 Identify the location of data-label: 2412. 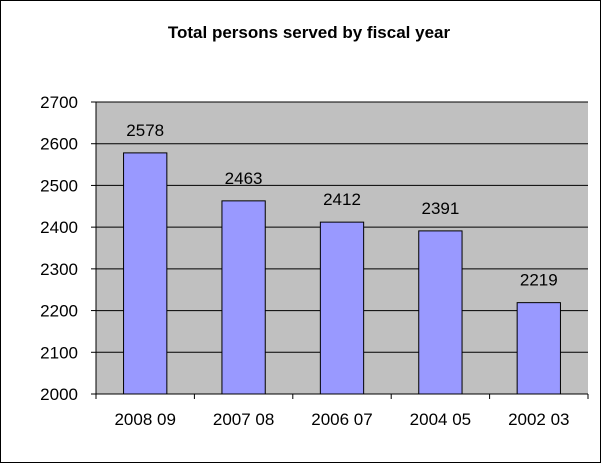
(342, 199).